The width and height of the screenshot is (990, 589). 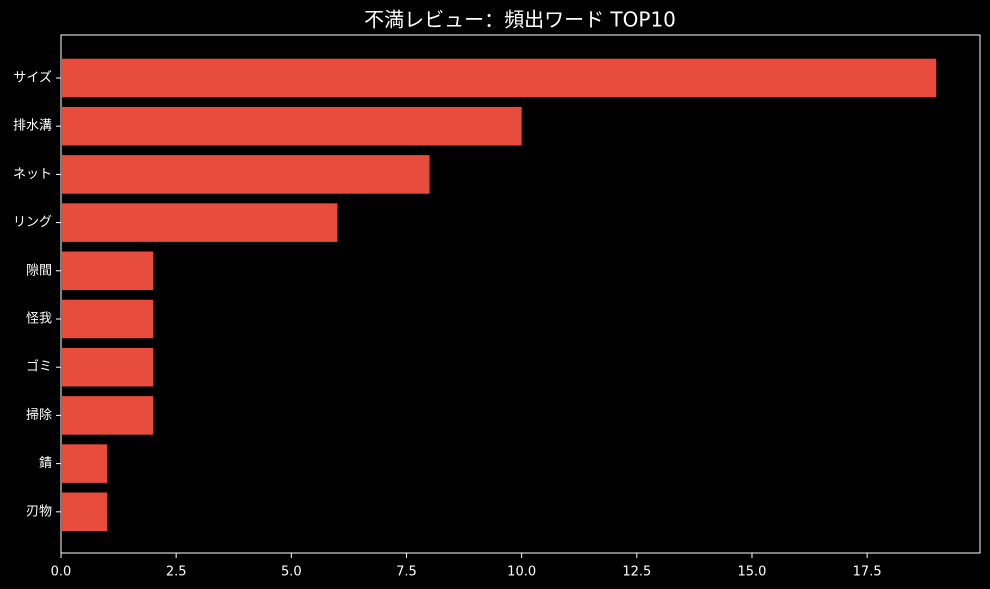 I want to click on y-tick-label: 掃除, so click(x=39, y=415).